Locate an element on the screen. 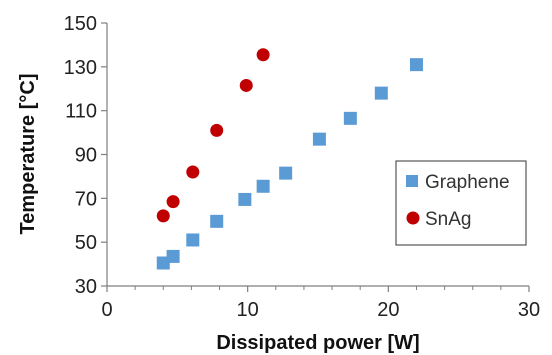 Image resolution: width=552 pixels, height=355 pixels. x-tick-label-0: 0 is located at coordinates (106, 310).